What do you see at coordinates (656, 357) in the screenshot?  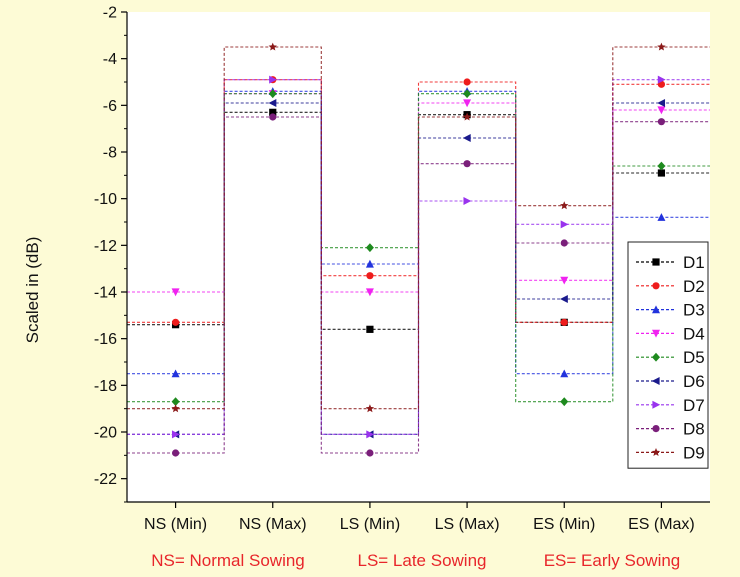 I see `legend-marker-d5` at bounding box center [656, 357].